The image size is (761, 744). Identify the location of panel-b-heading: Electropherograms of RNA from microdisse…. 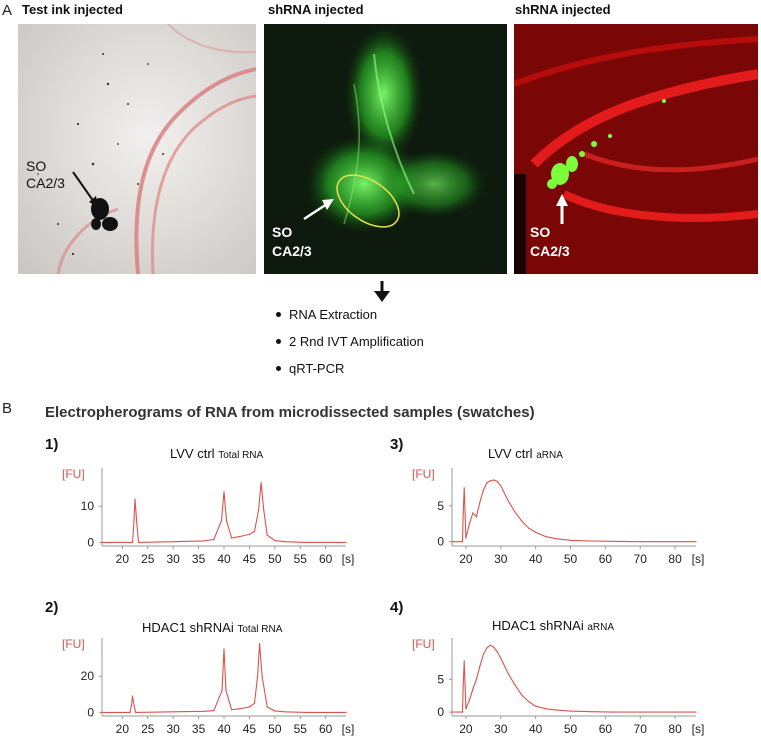
(290, 412).